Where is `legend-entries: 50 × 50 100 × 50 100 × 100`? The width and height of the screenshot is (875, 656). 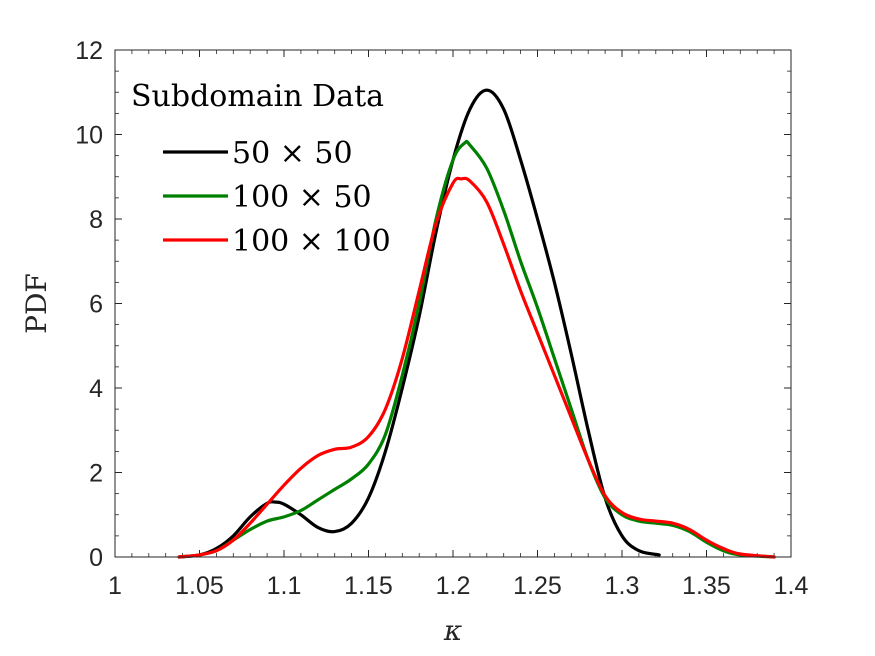 legend-entries: 50 × 50 100 × 50 100 × 100 is located at coordinates (277, 197).